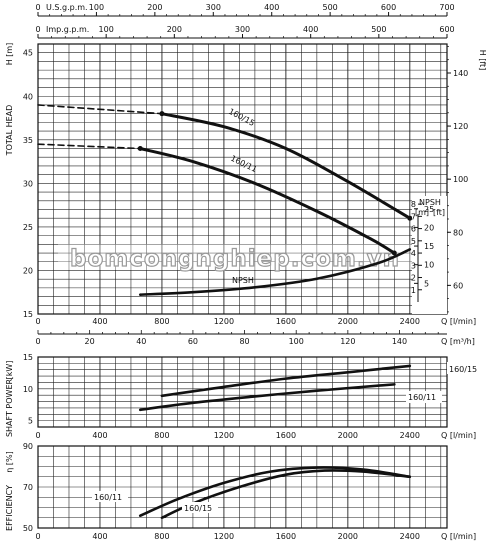 The image size is (492, 551). What do you see at coordinates (482, 60) in the screenshot?
I see `head-y2-label: H [ft]` at bounding box center [482, 60].